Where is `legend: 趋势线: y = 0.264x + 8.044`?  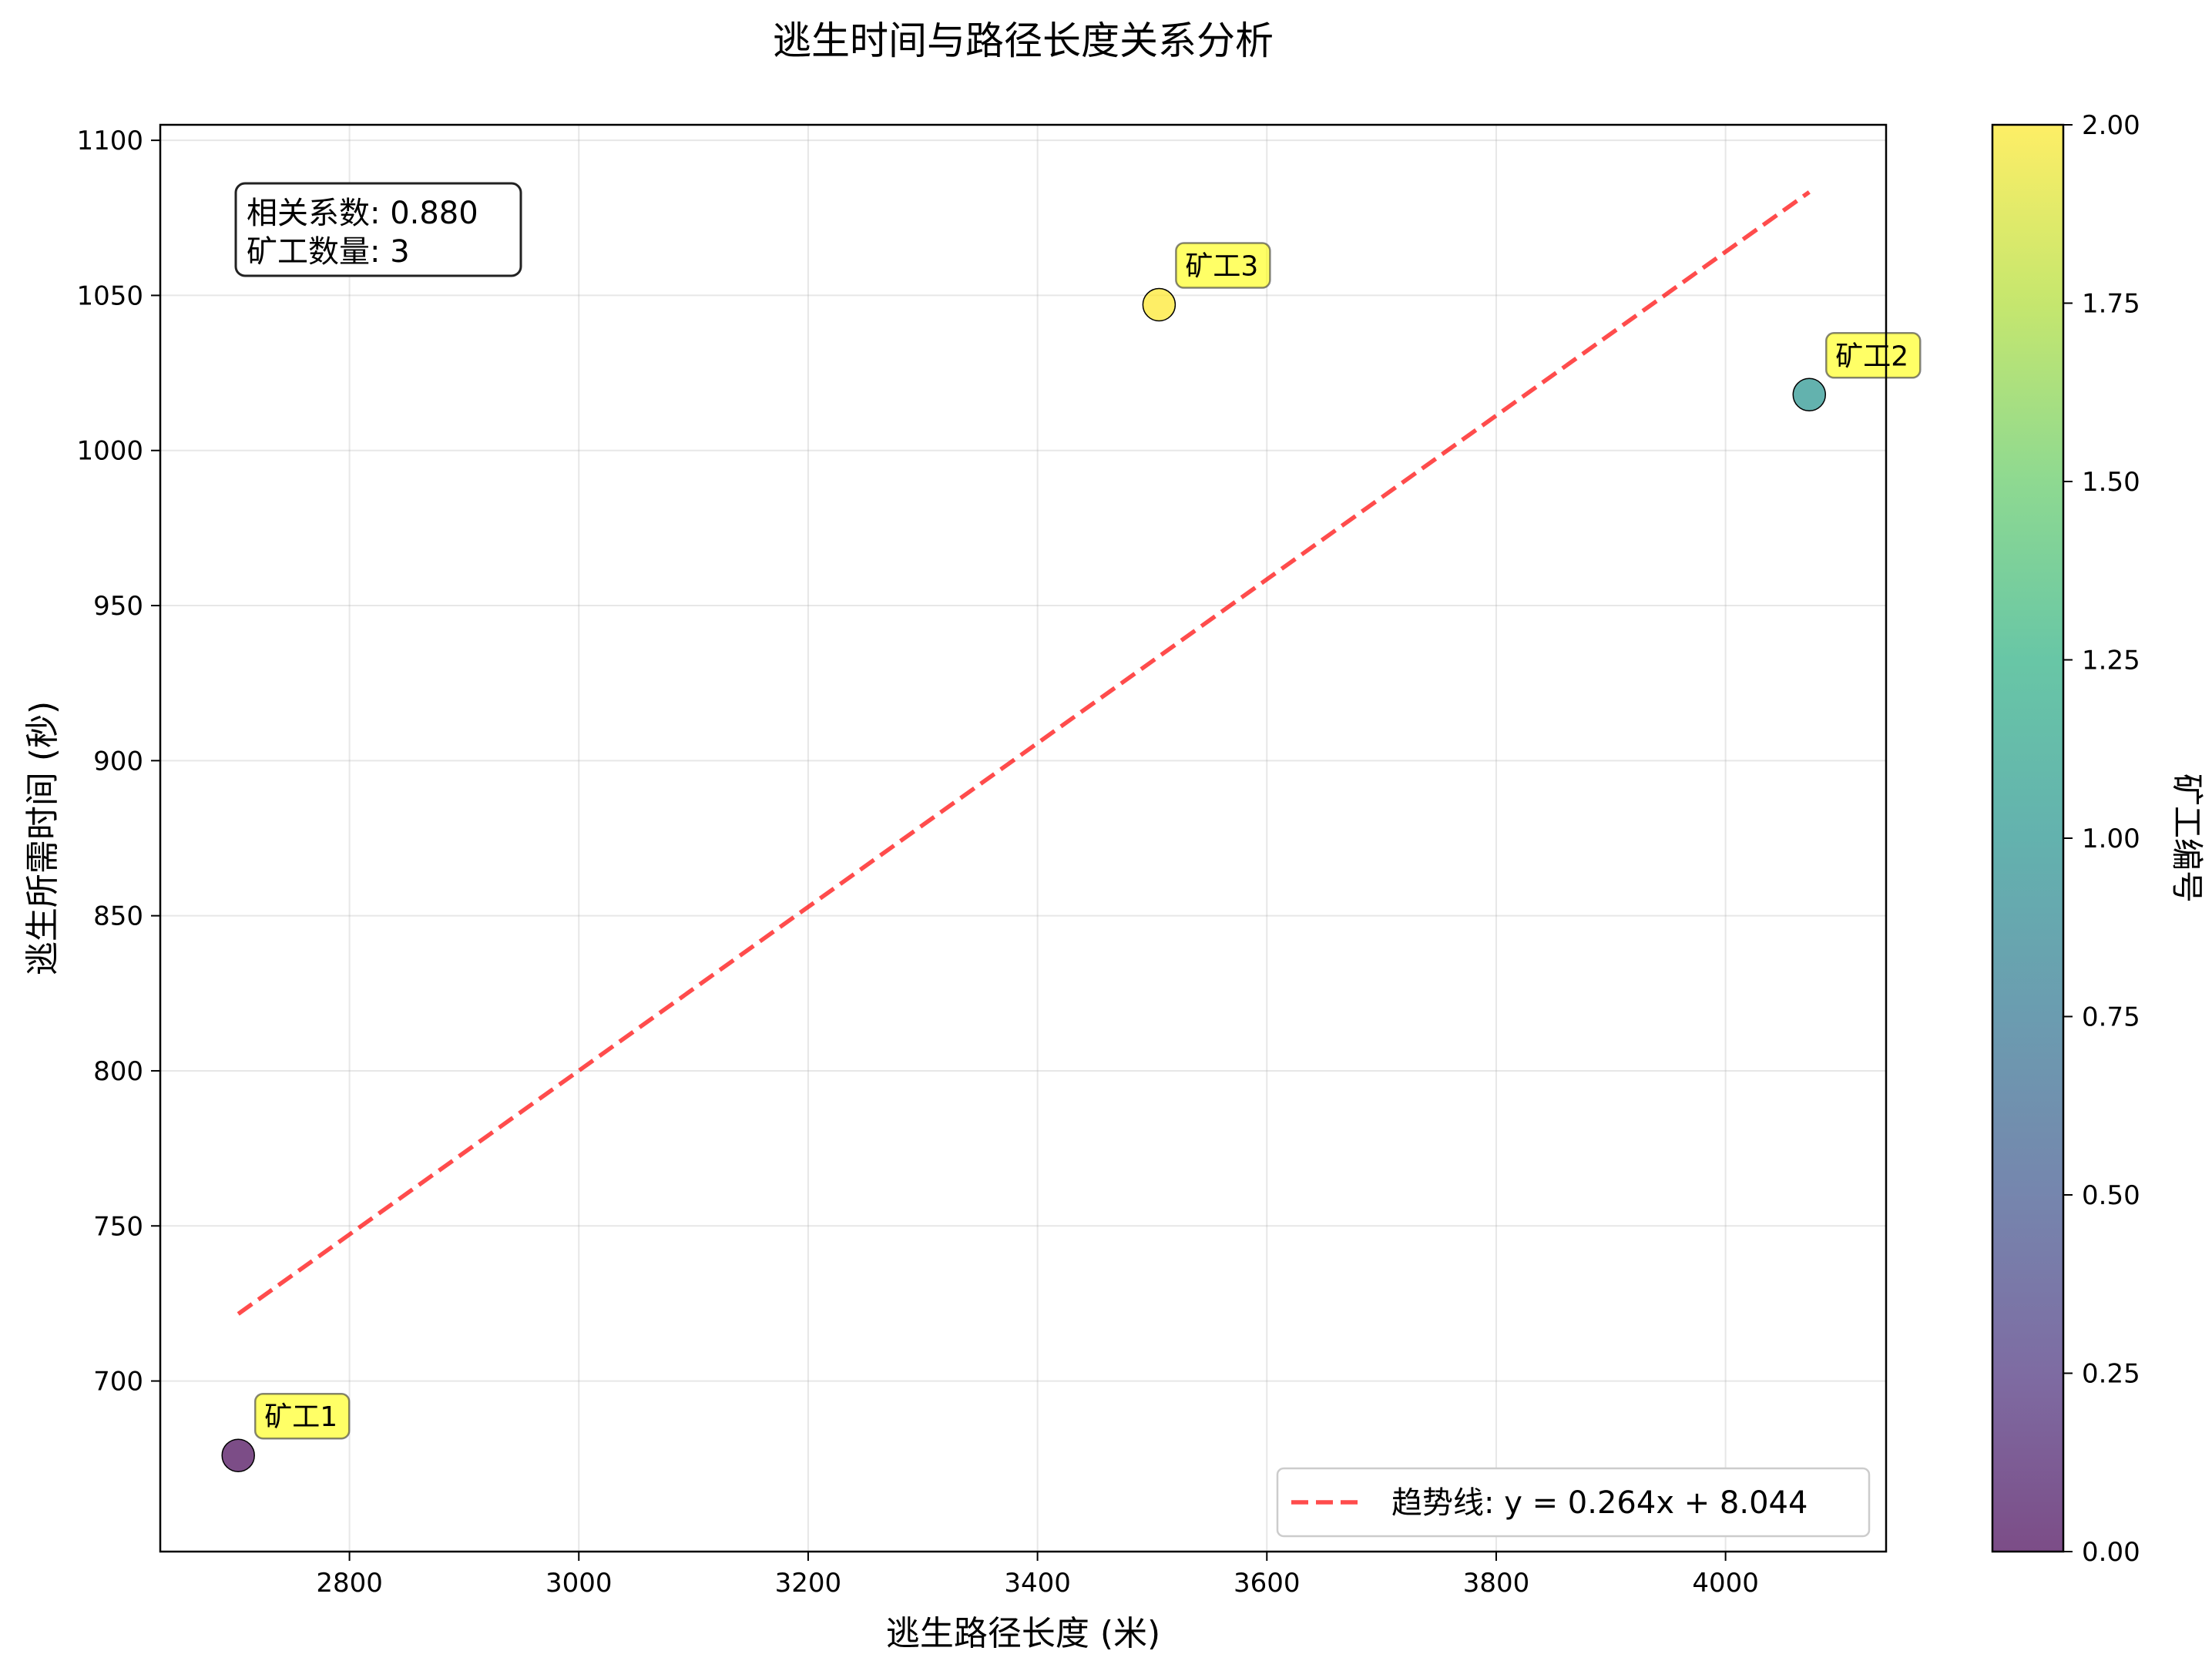
legend: 趋势线: y = 0.264x + 8.044 is located at coordinates (1574, 1503).